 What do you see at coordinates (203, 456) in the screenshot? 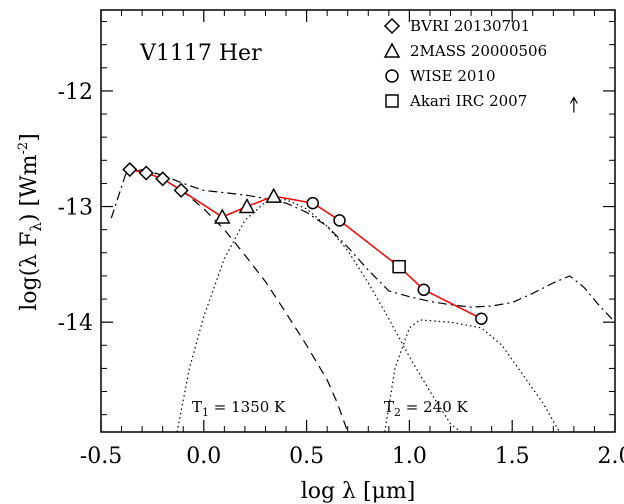
I see `x-tick-label: 0.0` at bounding box center [203, 456].